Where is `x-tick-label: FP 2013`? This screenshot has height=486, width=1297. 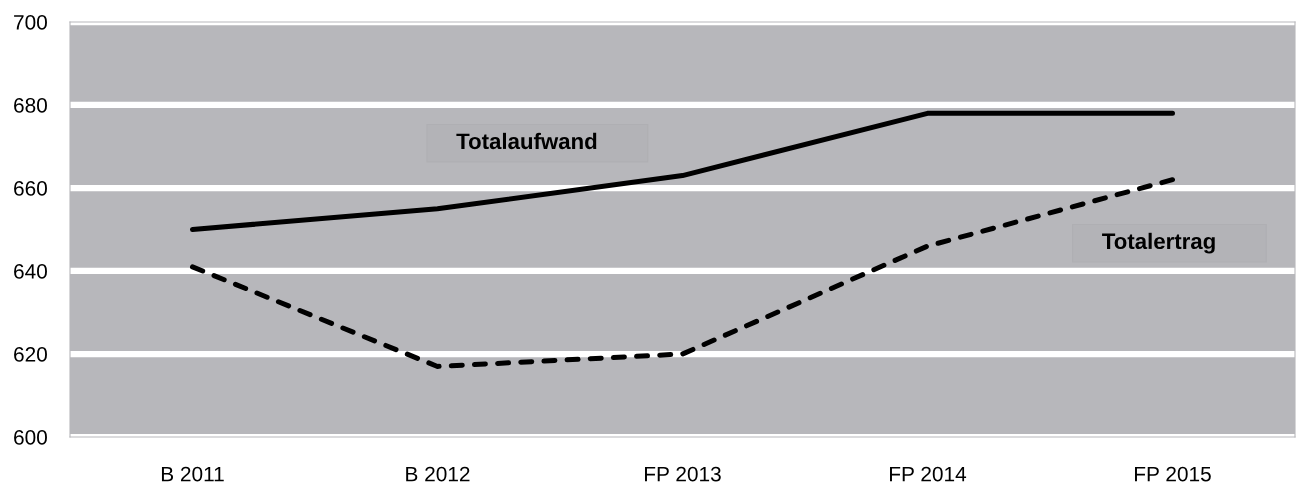 x-tick-label: FP 2013 is located at coordinates (683, 474).